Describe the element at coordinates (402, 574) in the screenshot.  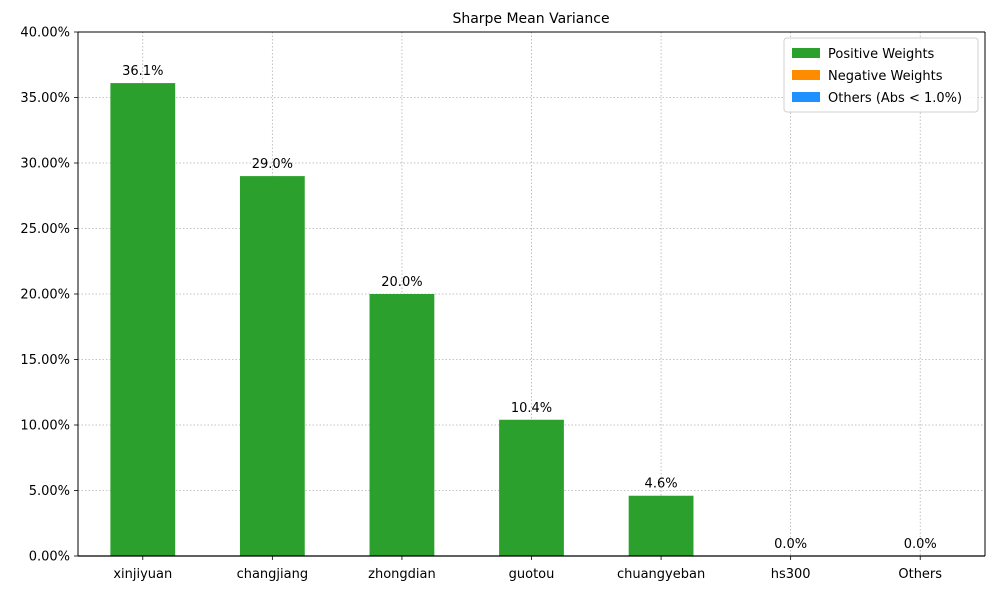
I see `x-tick-label: zhongdian` at that location.